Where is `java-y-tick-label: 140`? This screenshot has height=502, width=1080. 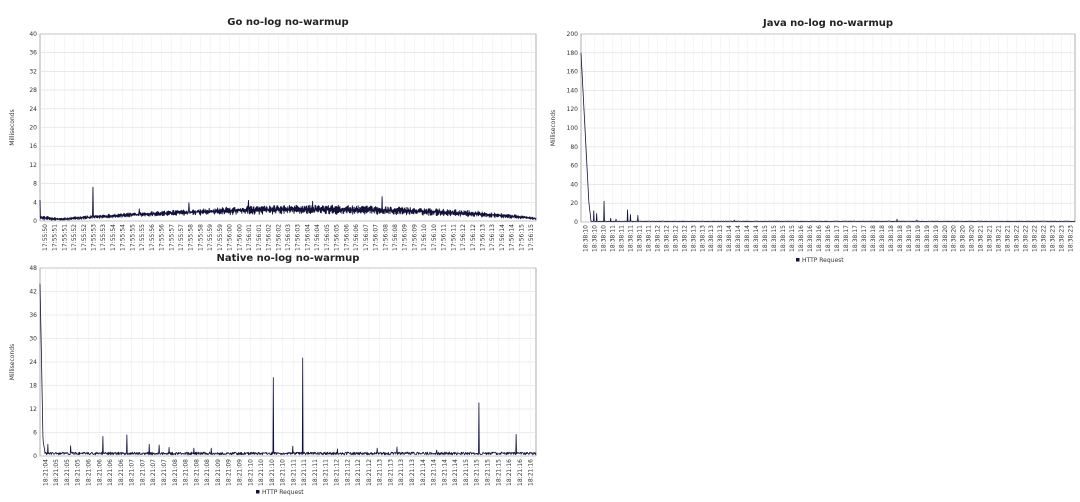 java-y-tick-label: 140 is located at coordinates (573, 90).